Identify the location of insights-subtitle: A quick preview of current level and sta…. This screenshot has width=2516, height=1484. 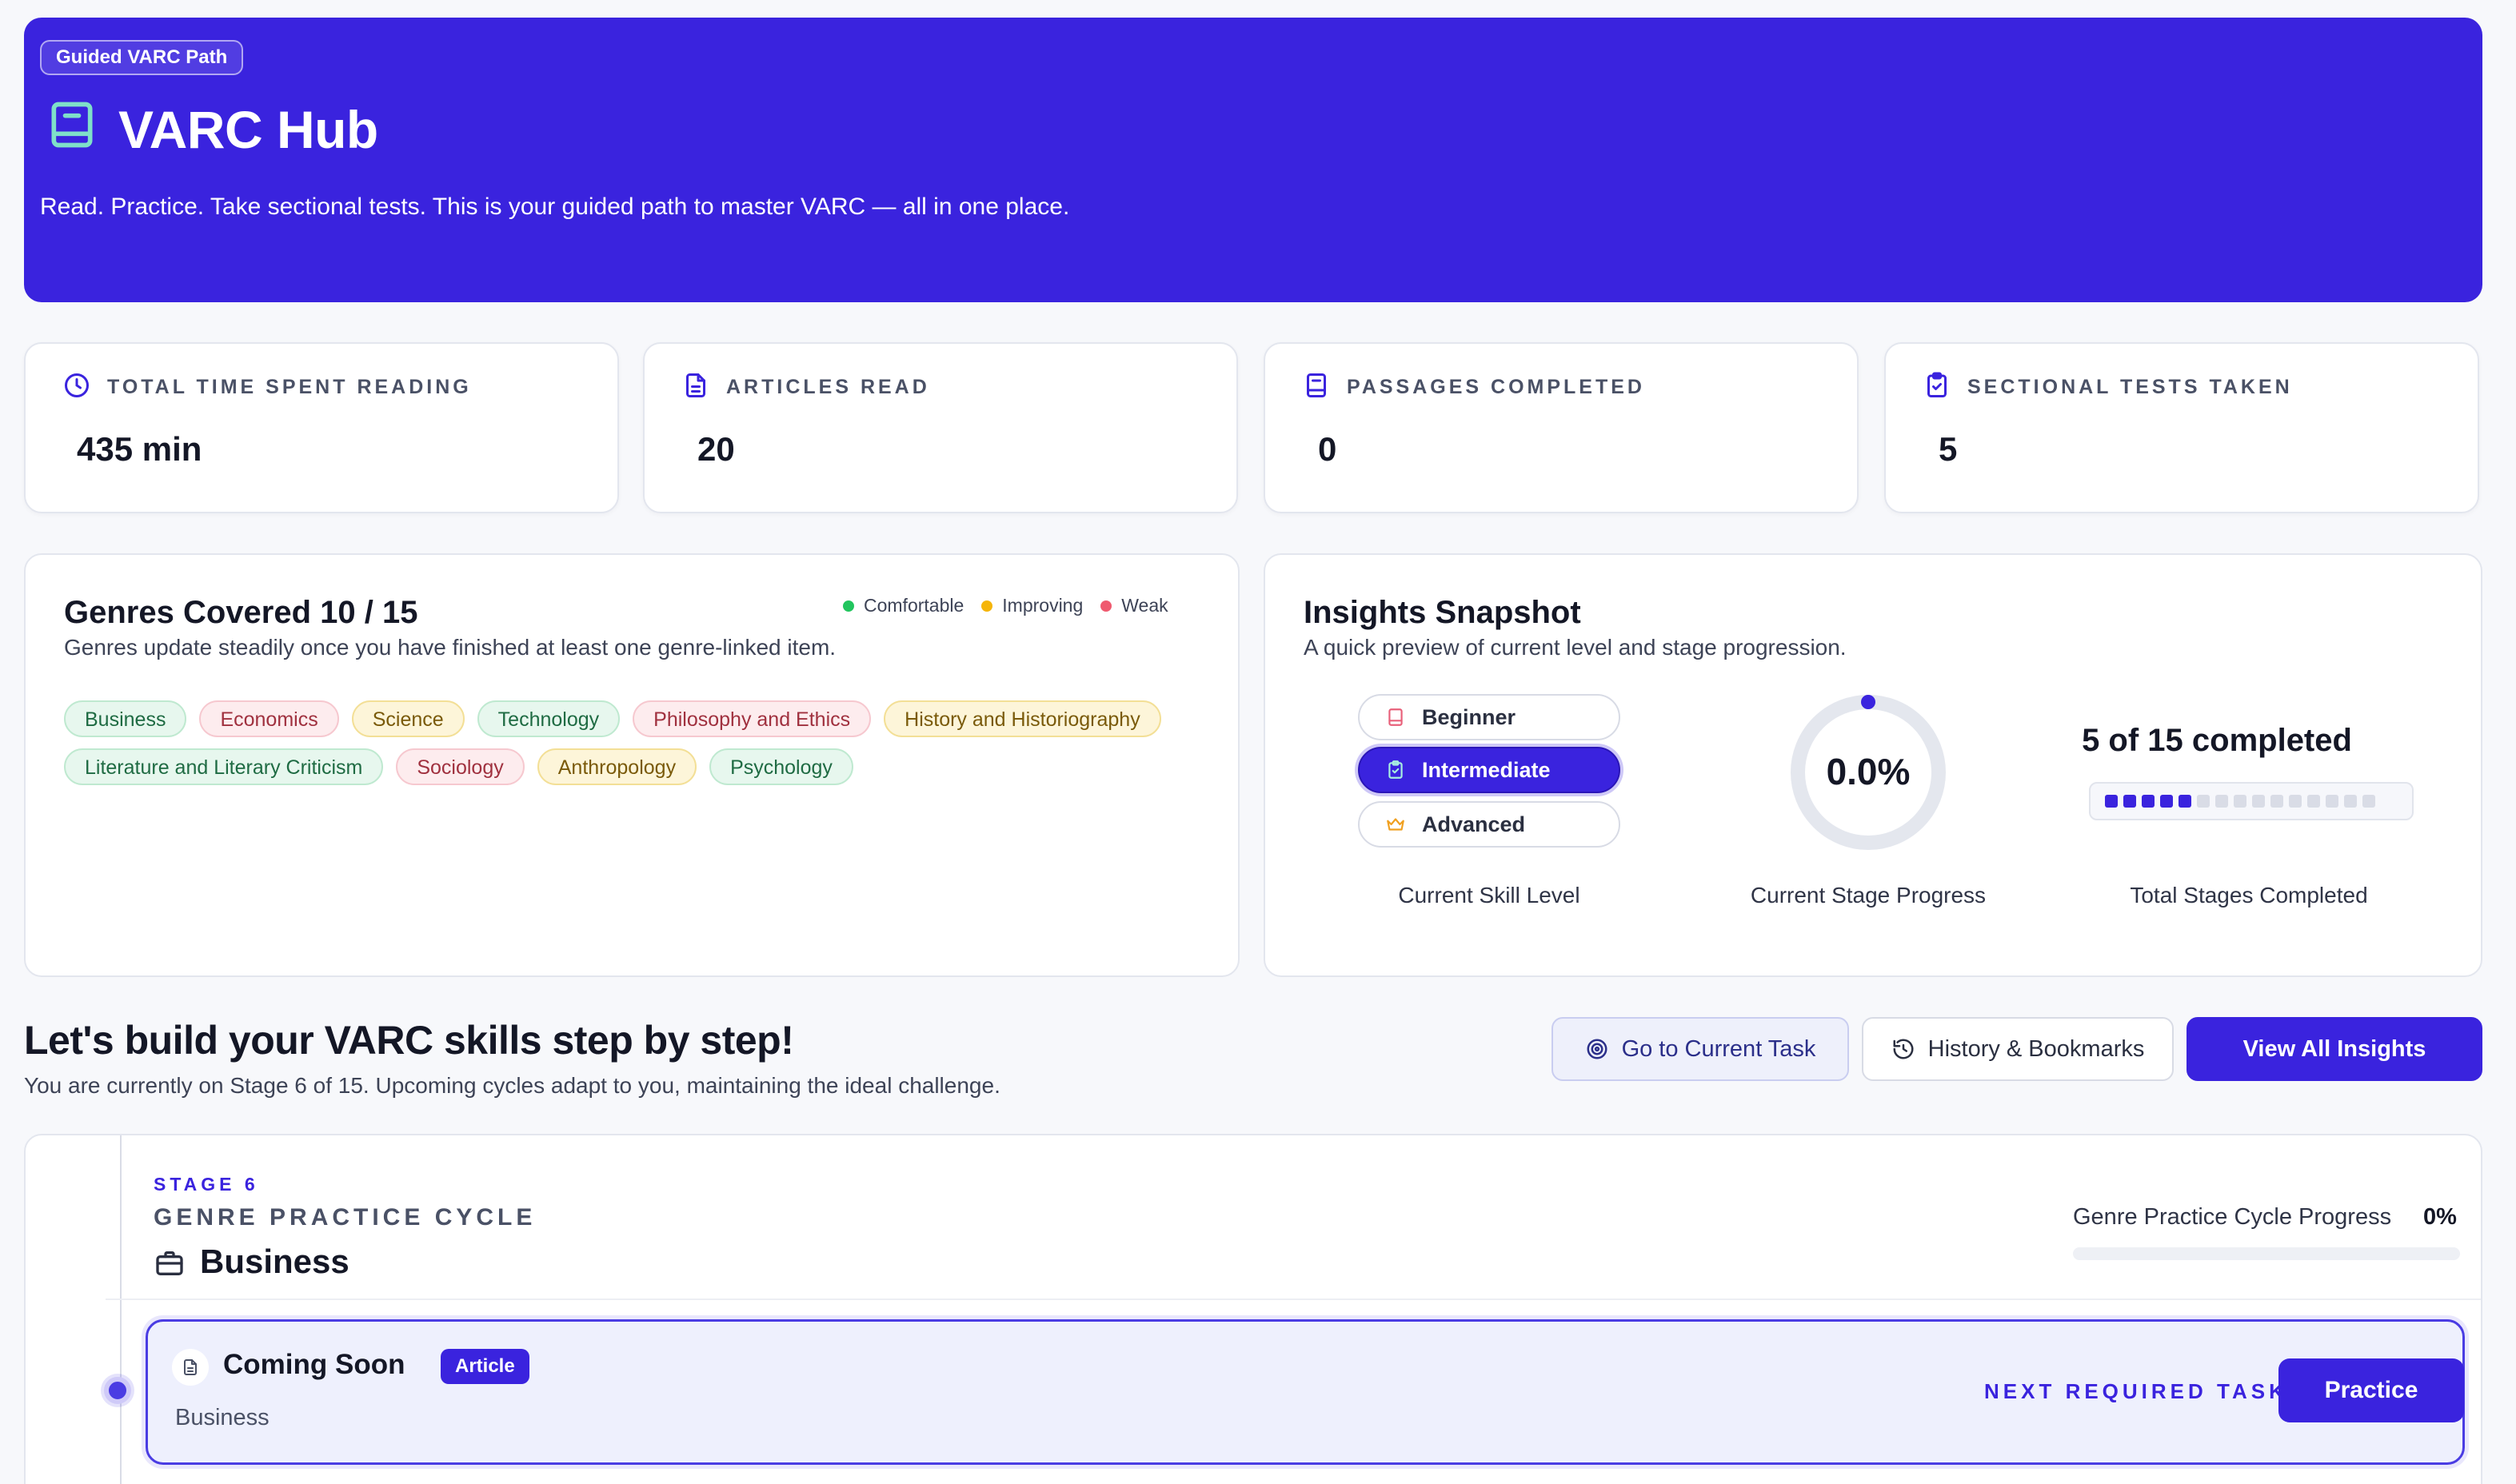
(1575, 647).